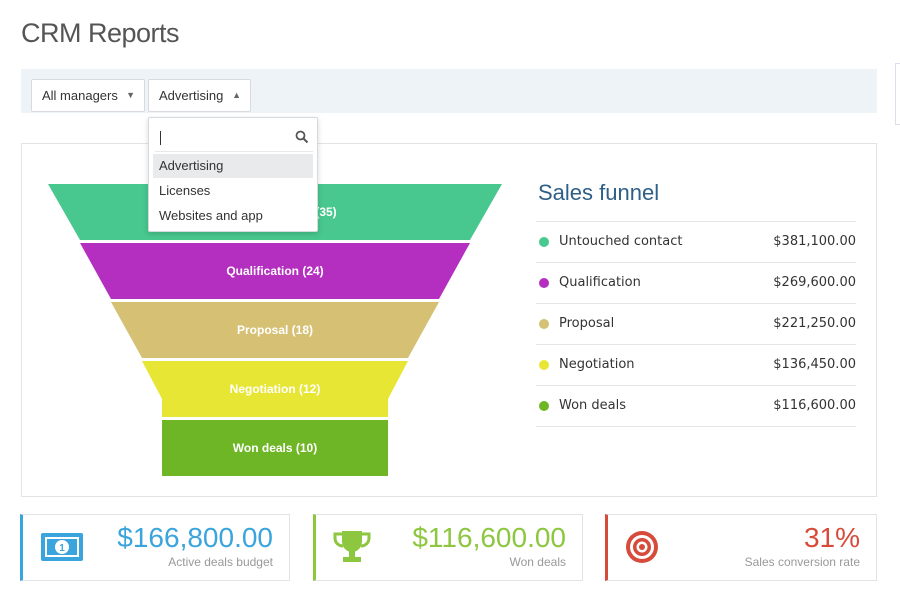 Image resolution: width=900 pixels, height=600 pixels. Describe the element at coordinates (302, 137) in the screenshot. I see `search-icon` at that location.